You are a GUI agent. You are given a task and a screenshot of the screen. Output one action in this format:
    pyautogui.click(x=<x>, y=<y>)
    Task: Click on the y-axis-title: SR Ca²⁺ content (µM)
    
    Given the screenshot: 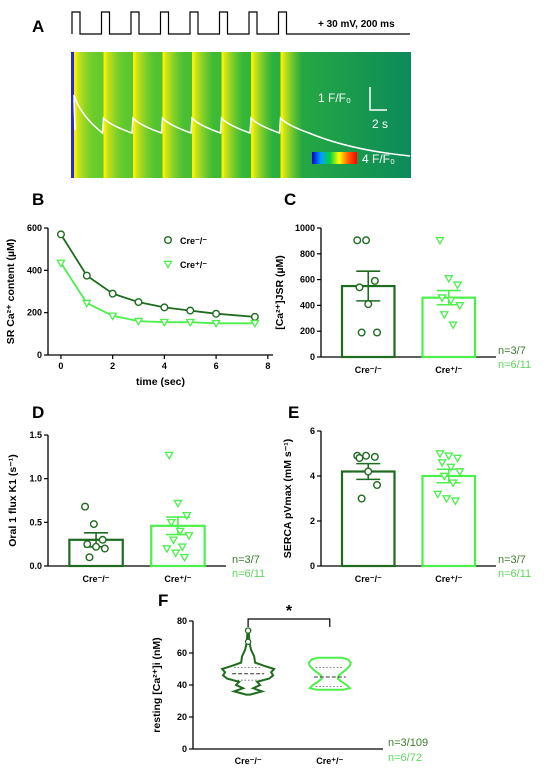 What is the action you would take?
    pyautogui.click(x=11, y=292)
    